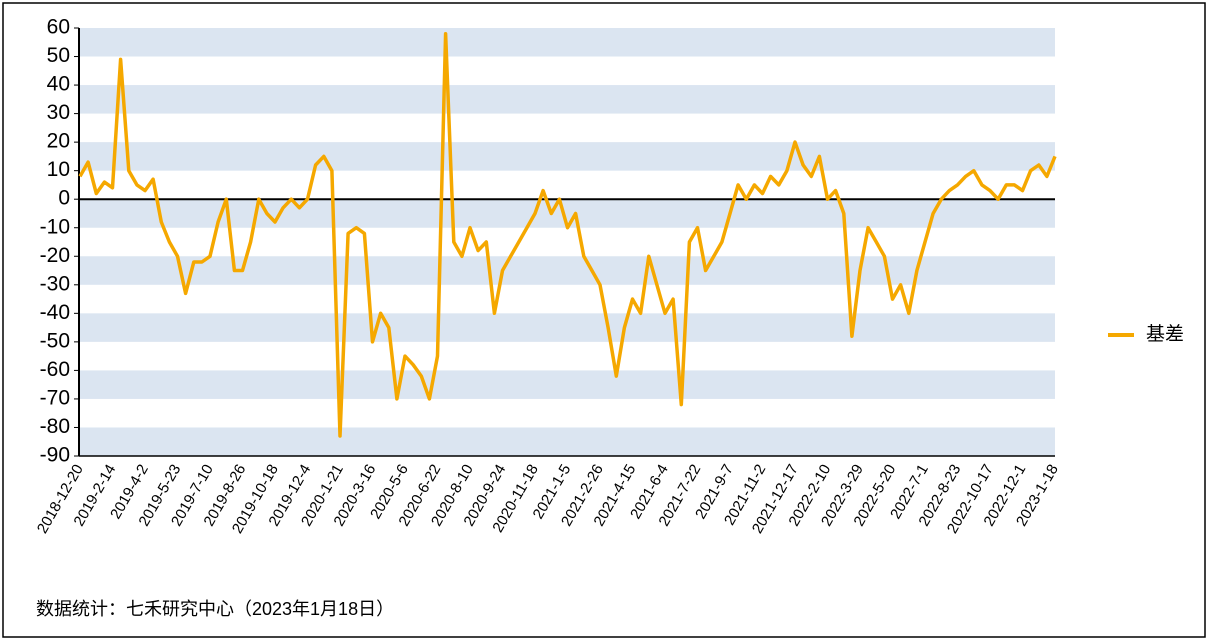  Describe the element at coordinates (55, 455) in the screenshot. I see `y-tick-label: -90` at that location.